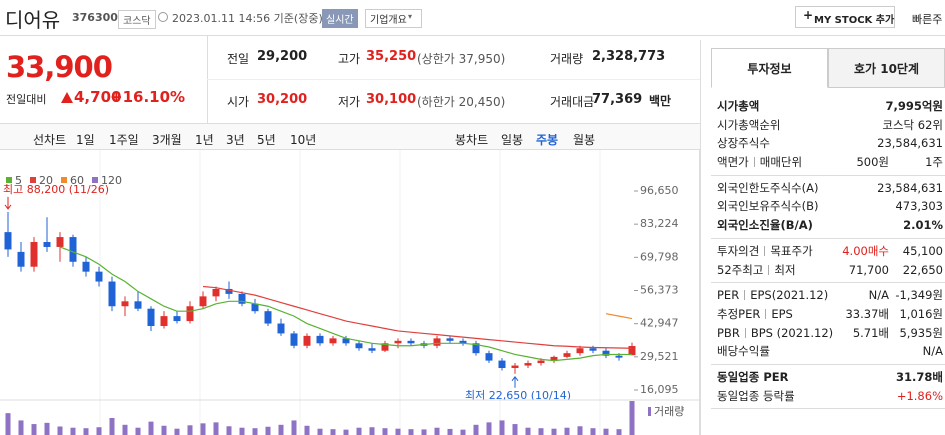 The height and width of the screenshot is (435, 945). Describe the element at coordinates (391, 56) in the screenshot. I see `value: 35,250` at that location.